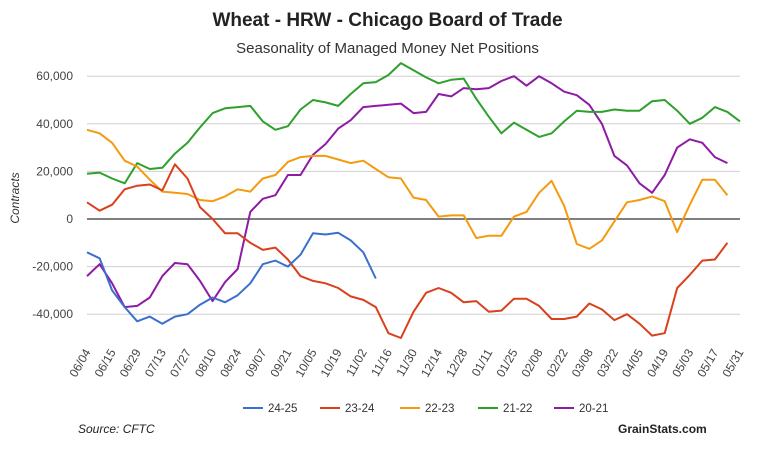  Describe the element at coordinates (517, 409) in the screenshot. I see `legend-label: 21-22` at that location.